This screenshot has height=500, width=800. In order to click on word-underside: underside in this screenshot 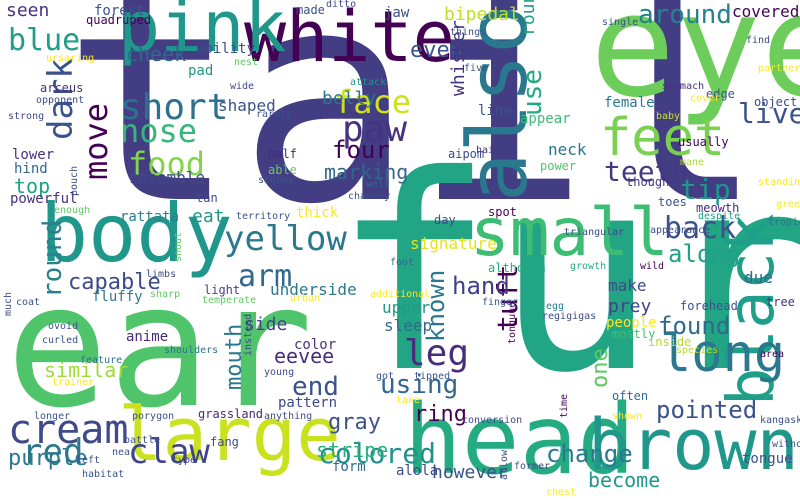, I will do `click(313, 289)`.